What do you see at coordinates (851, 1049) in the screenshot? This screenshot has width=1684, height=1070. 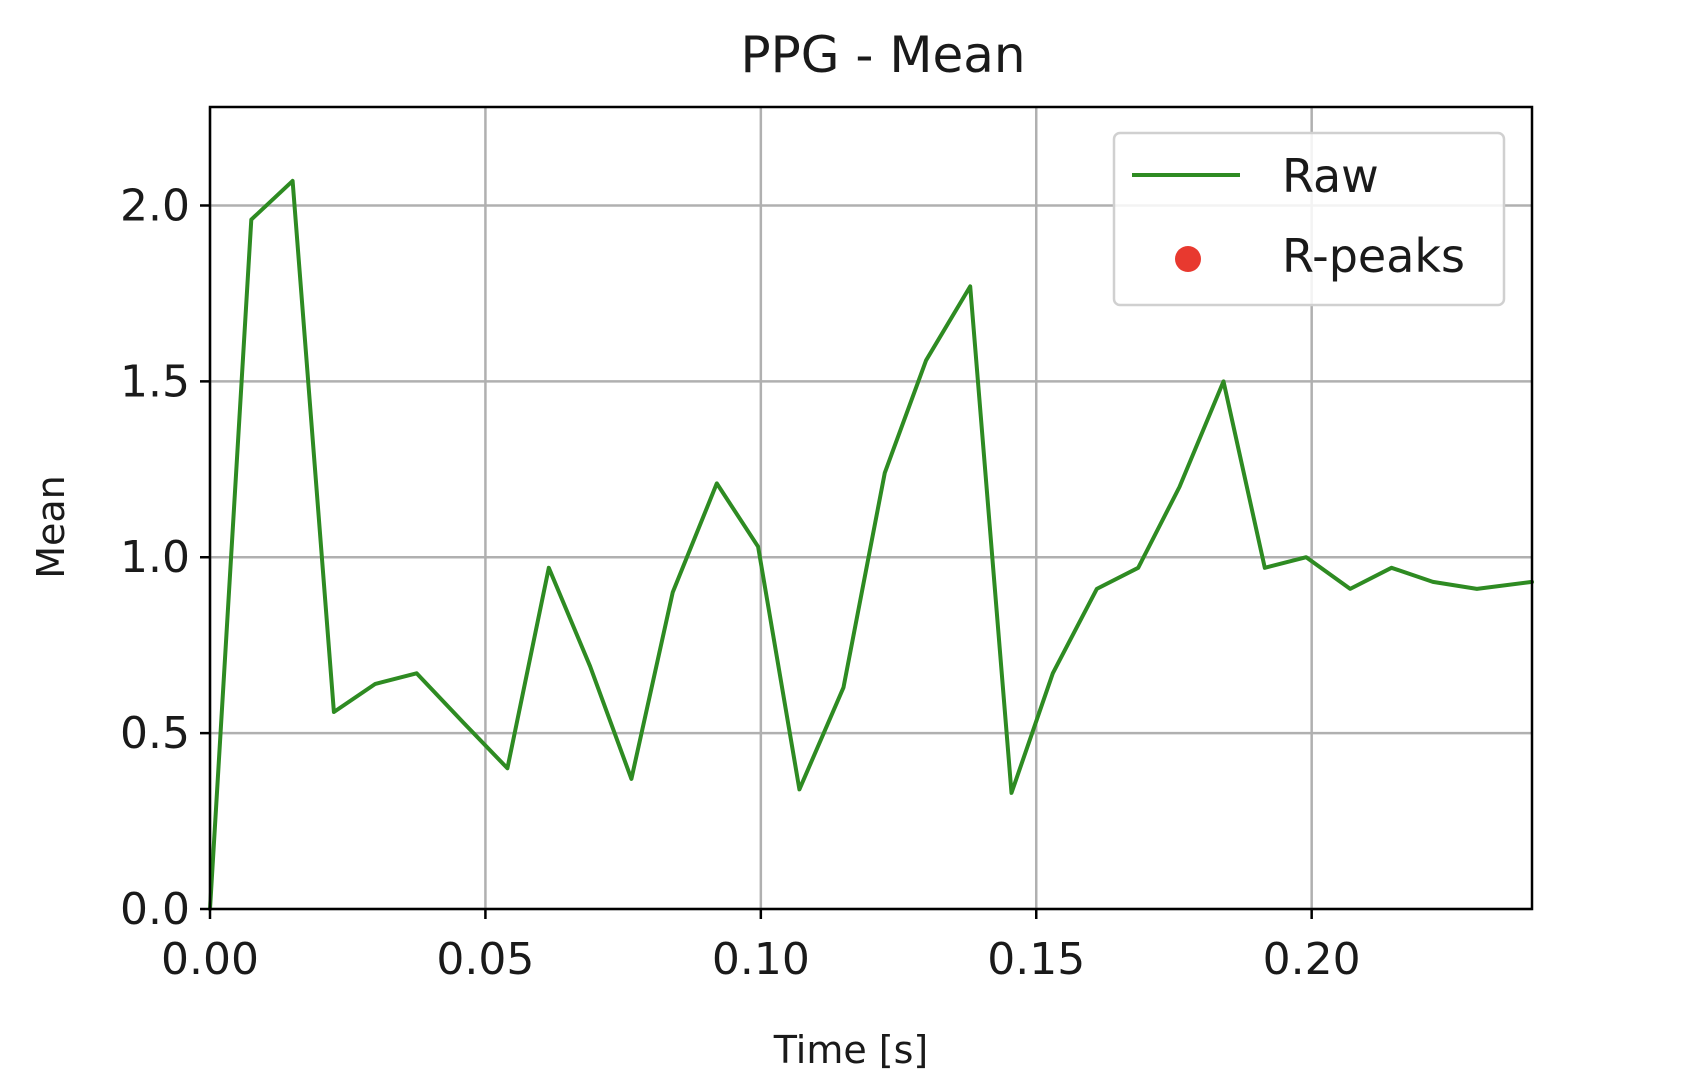 I see `x-axis-label: Time [s]` at bounding box center [851, 1049].